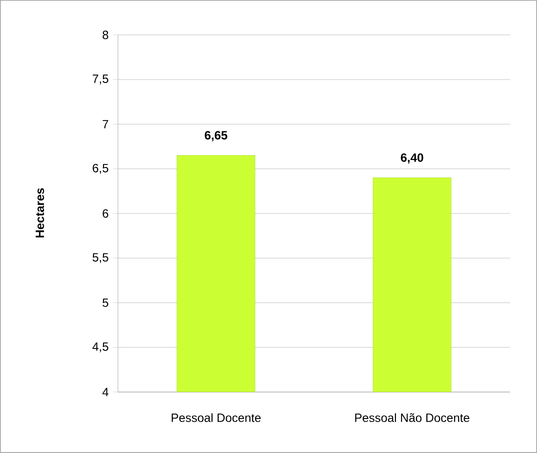 This screenshot has height=453, width=537. Describe the element at coordinates (412, 417) in the screenshot. I see `x-tick-label: Pessoal Não Docente` at that location.